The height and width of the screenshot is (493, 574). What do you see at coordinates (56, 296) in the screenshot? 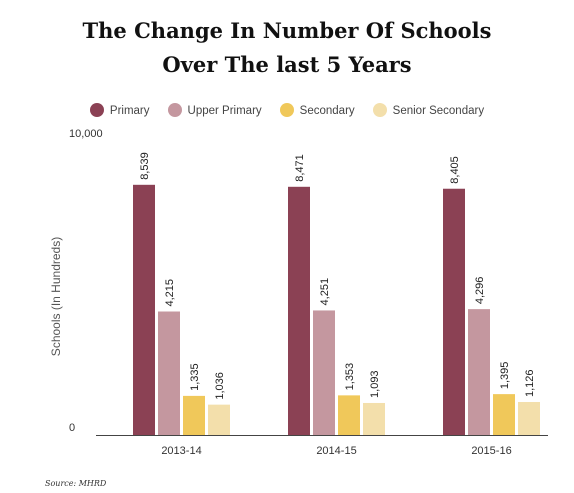
I see `y-axis-label: Schools (In Hundreds)` at bounding box center [56, 296].